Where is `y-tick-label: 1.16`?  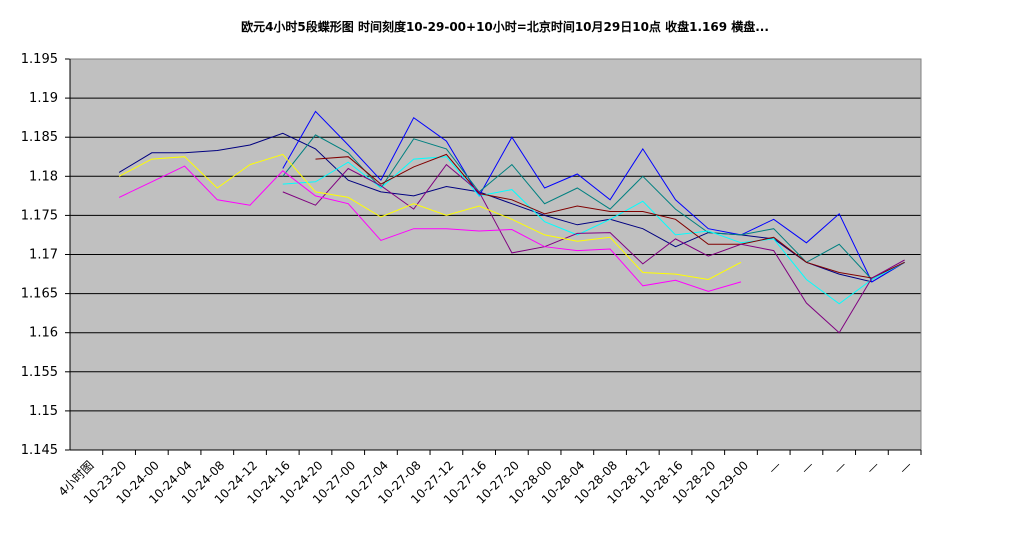
y-tick-label: 1.16 is located at coordinates (43, 333).